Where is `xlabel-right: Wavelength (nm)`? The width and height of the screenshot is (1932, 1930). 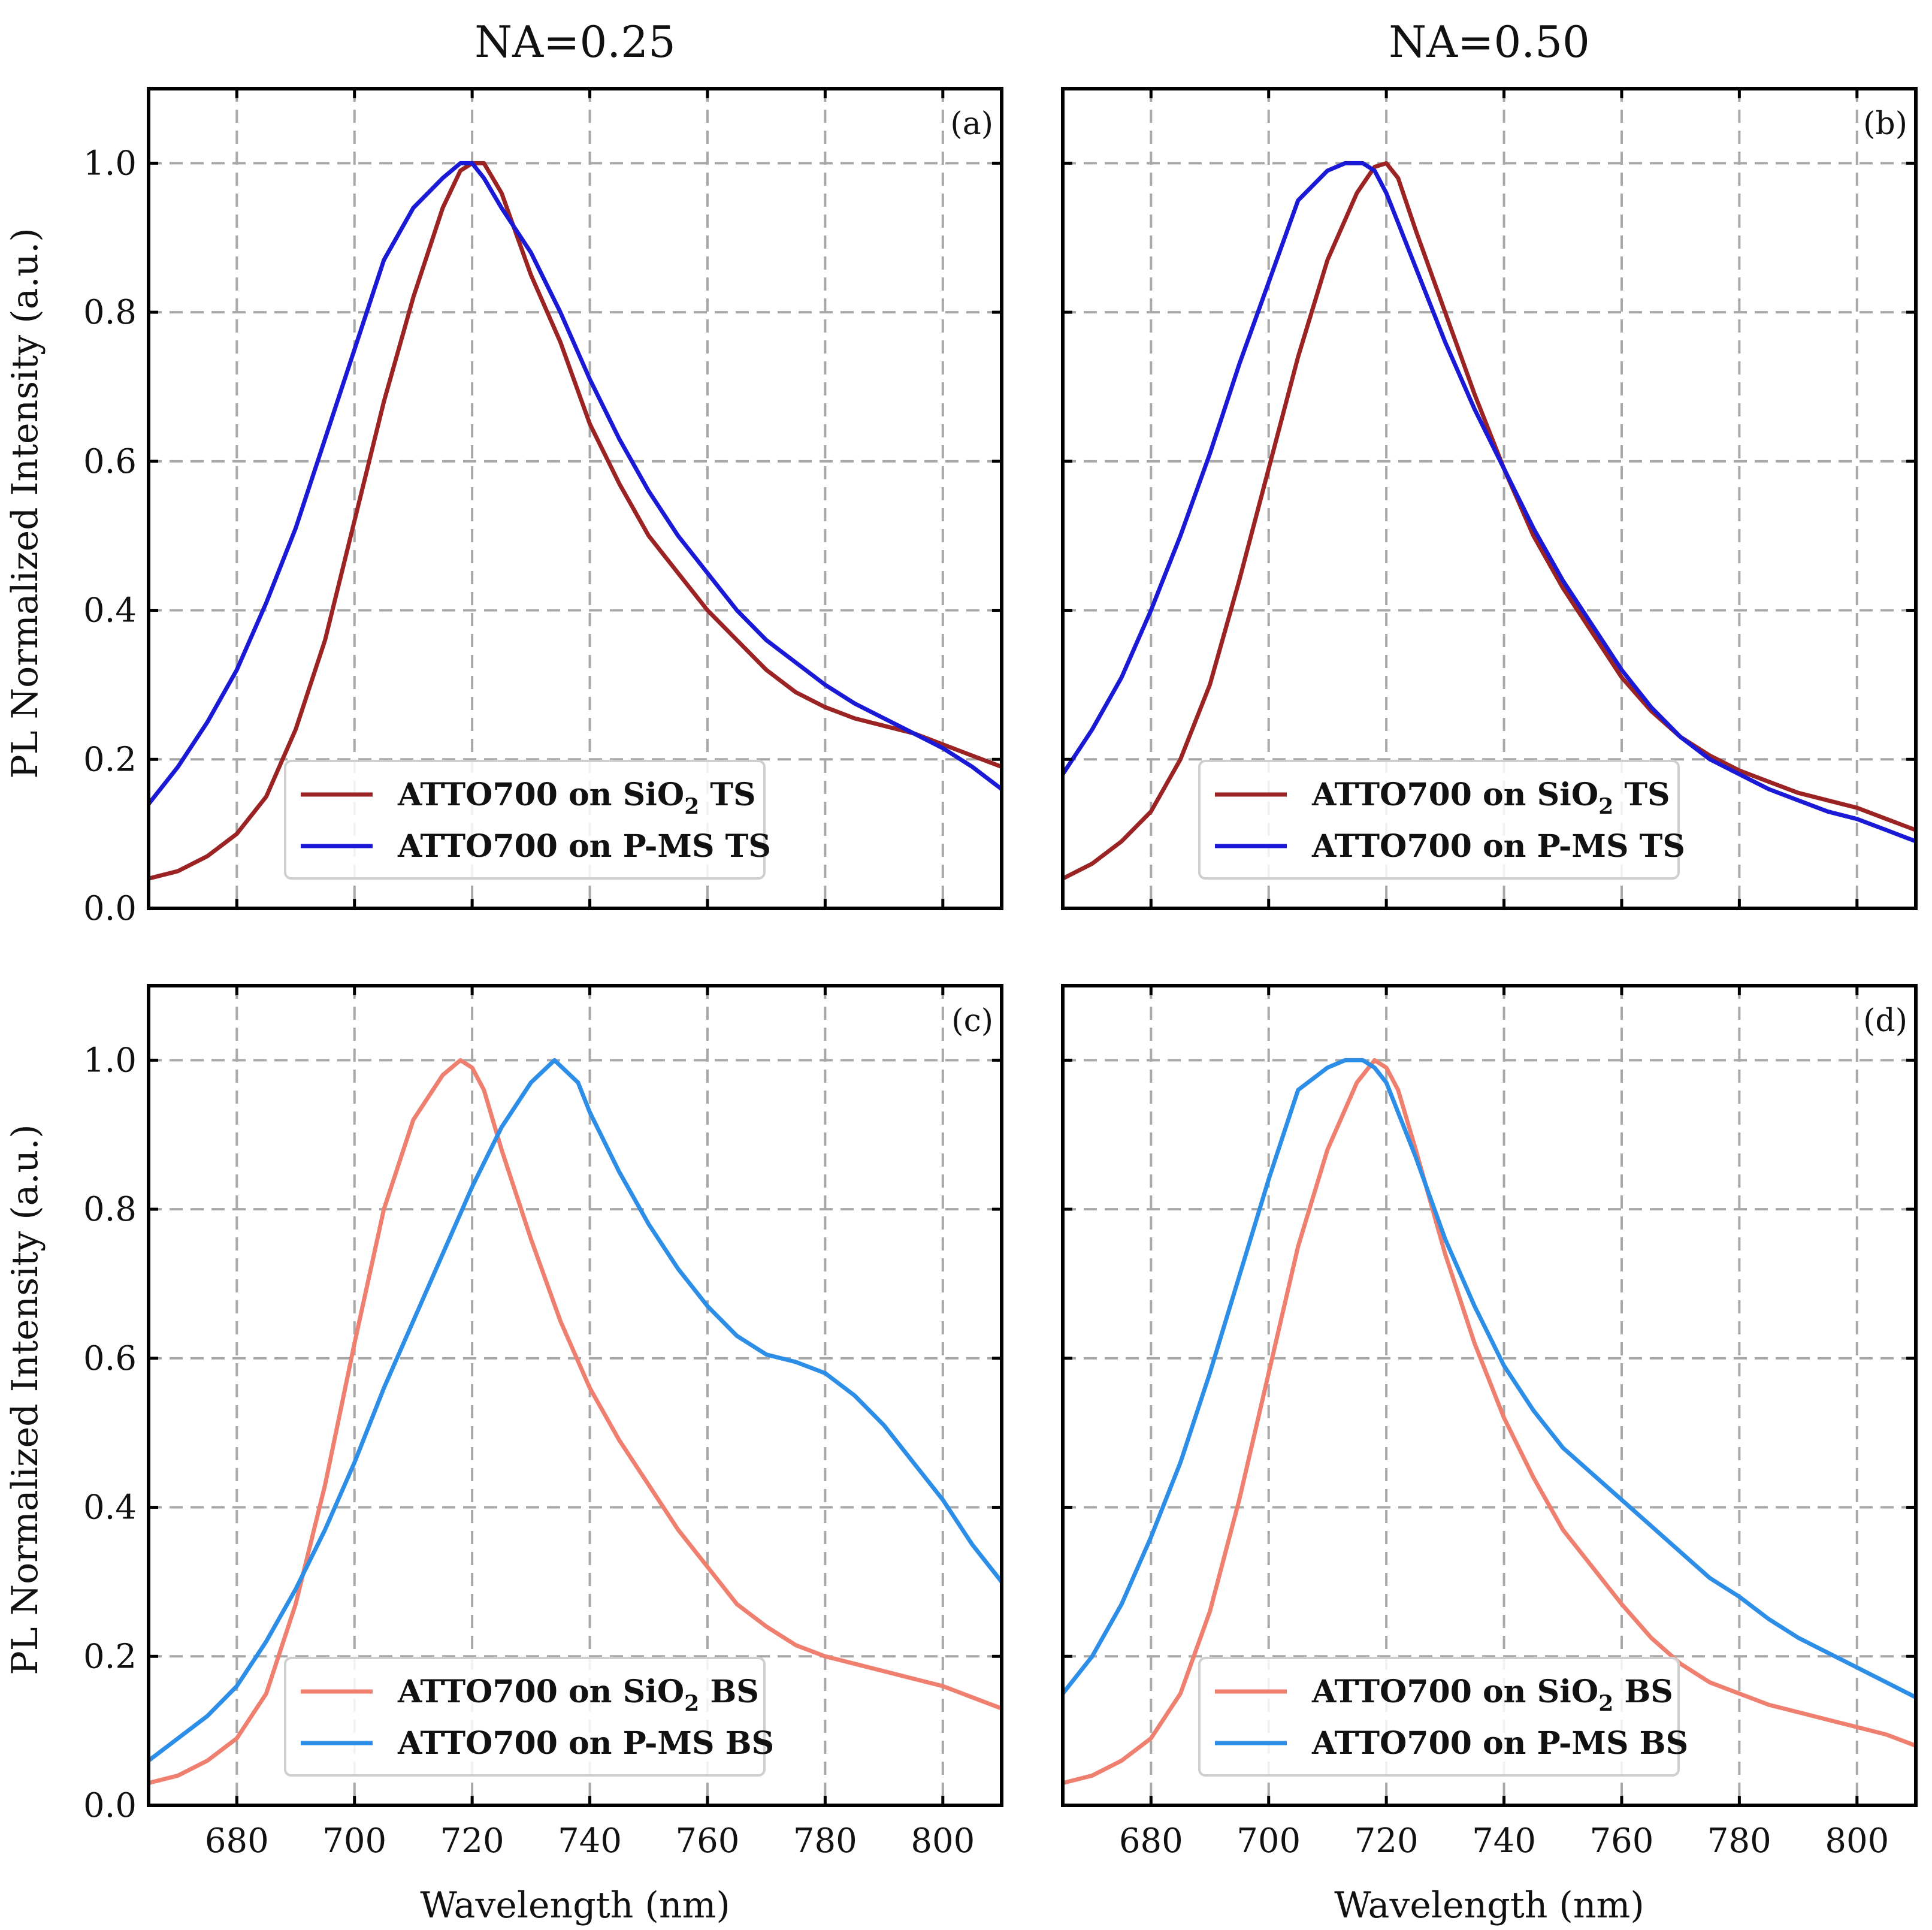 xlabel-right: Wavelength (nm) is located at coordinates (1489, 1905).